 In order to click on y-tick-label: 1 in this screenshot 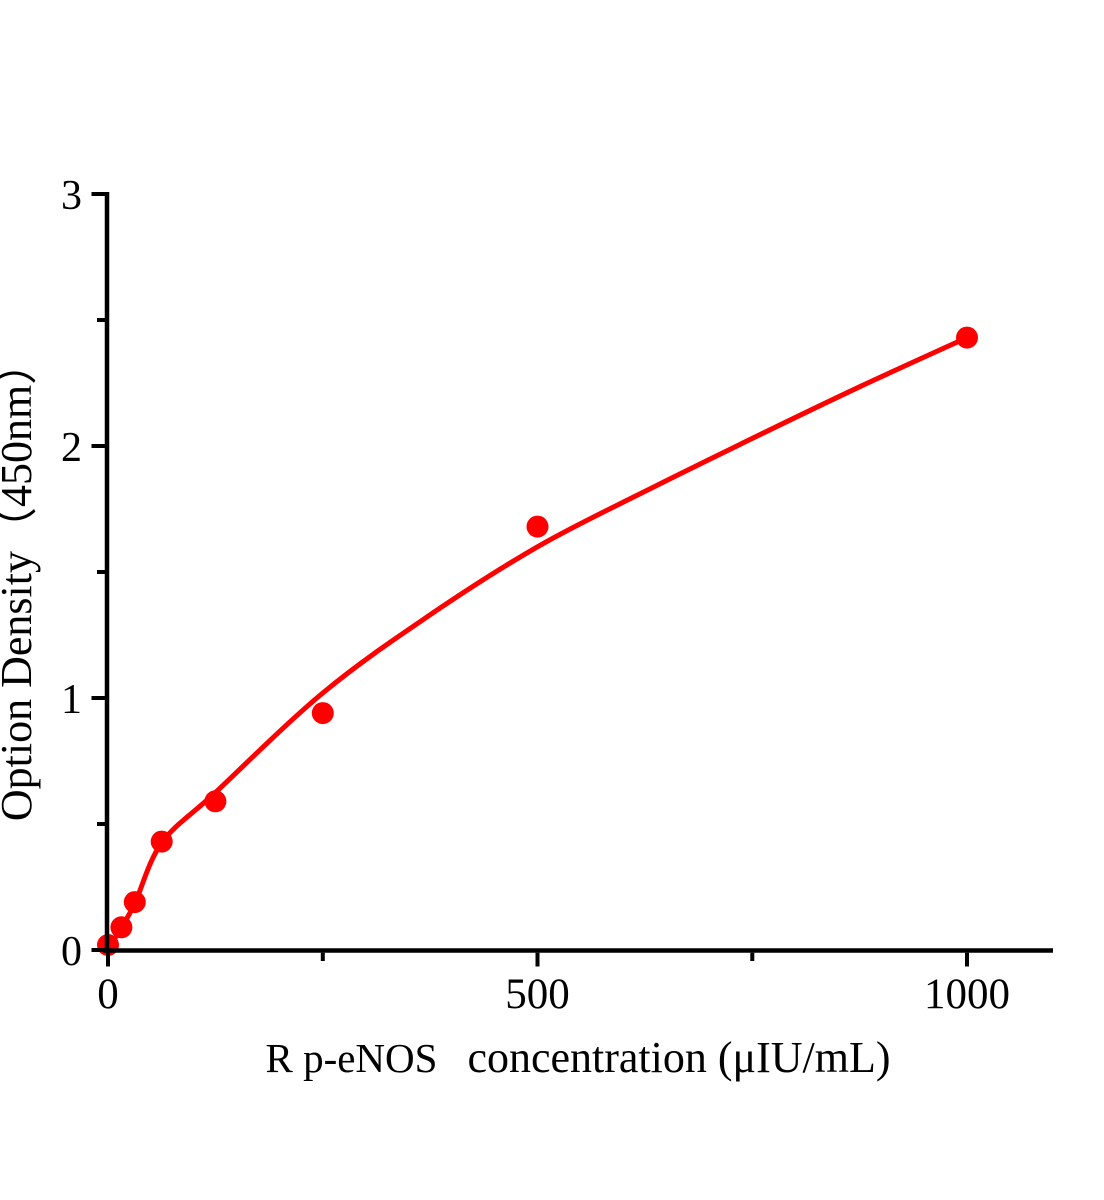, I will do `click(71, 700)`.